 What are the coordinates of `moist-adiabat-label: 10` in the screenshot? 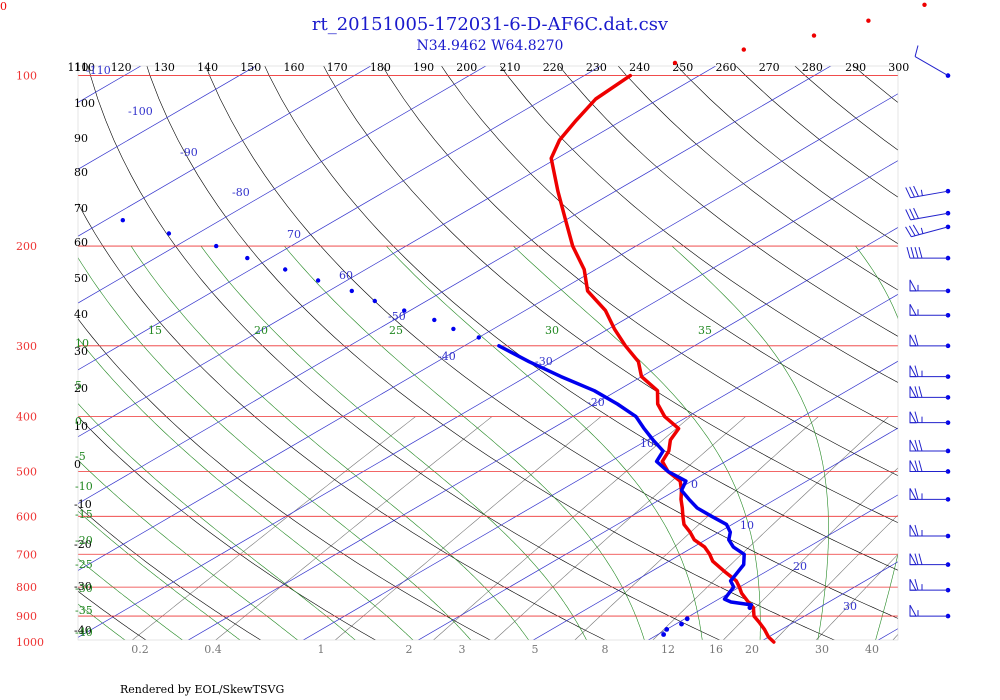 It's located at (82, 343).